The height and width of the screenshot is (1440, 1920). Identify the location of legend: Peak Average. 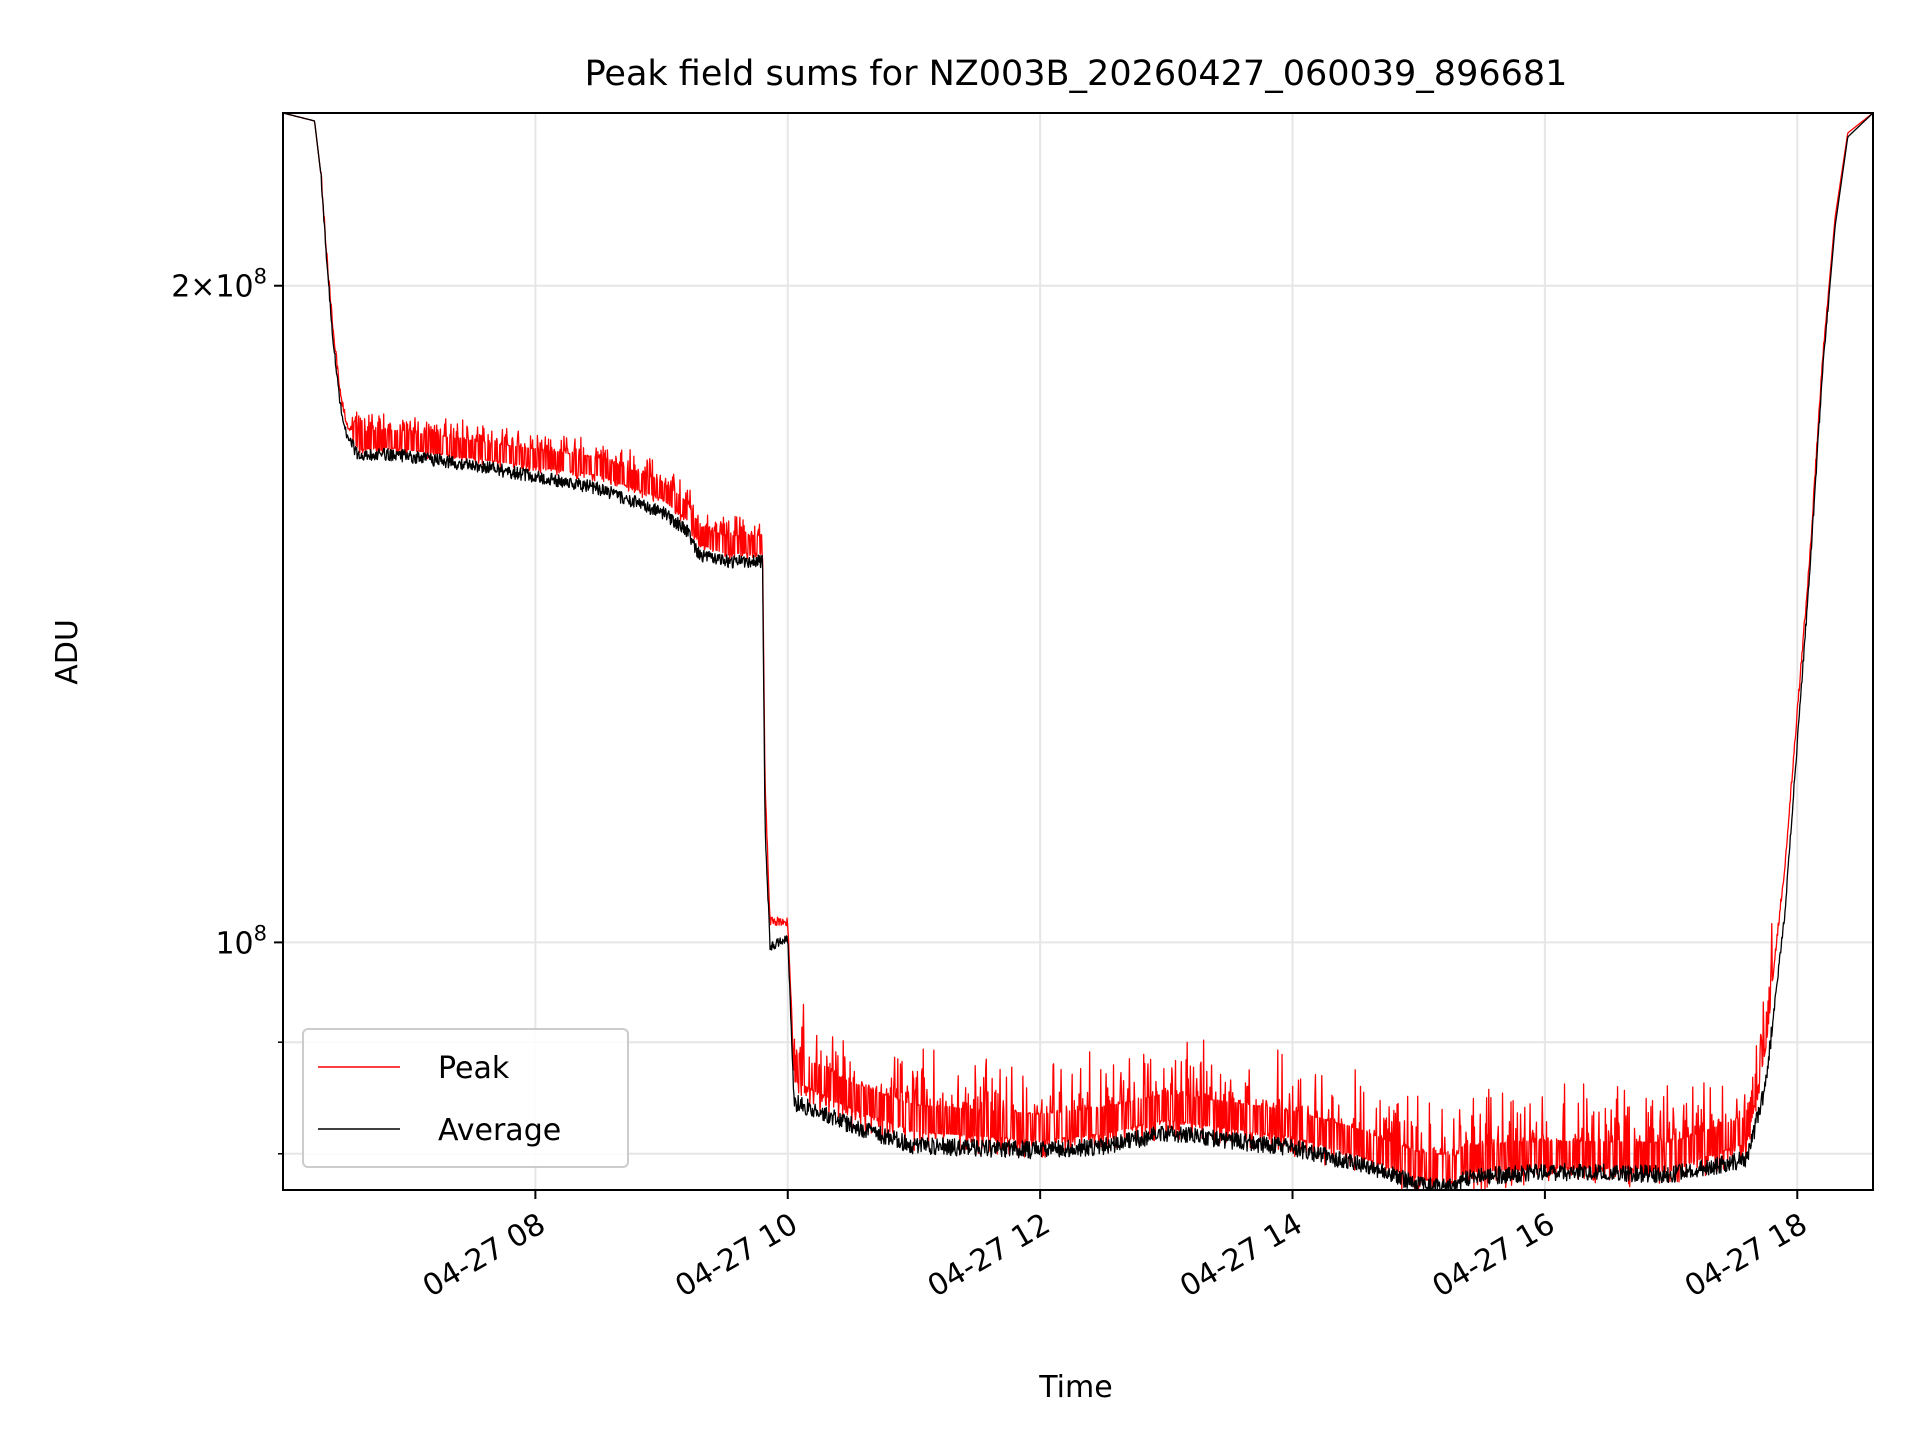
(465, 1098).